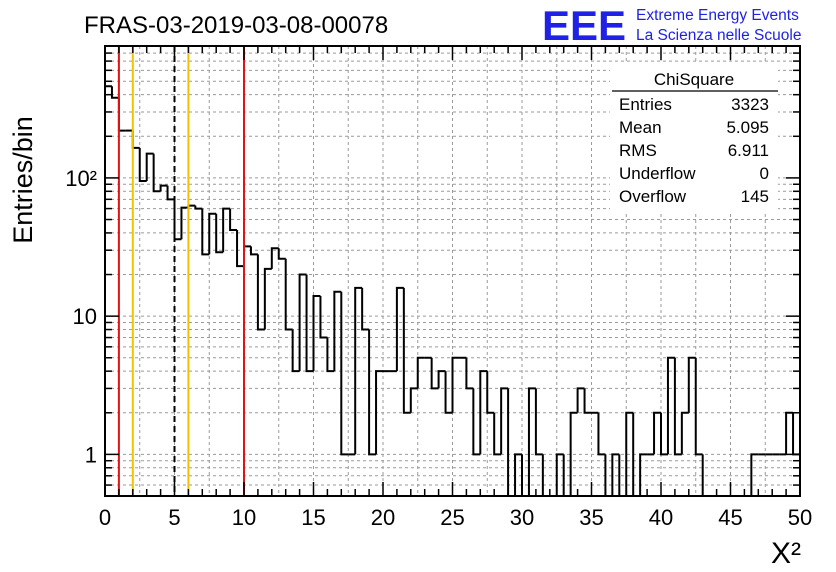 This screenshot has width=836, height=572. What do you see at coordinates (81, 178) in the screenshot?
I see `y-tick-label: 10²` at bounding box center [81, 178].